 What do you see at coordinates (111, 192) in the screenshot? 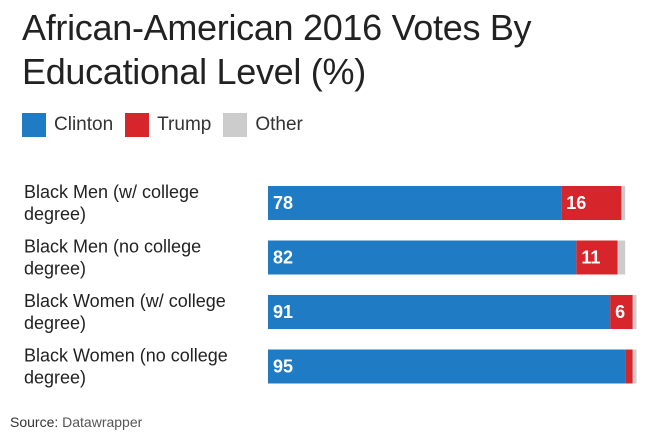
I see `row-label-1-line-1: Black Men (w/ college` at bounding box center [111, 192].